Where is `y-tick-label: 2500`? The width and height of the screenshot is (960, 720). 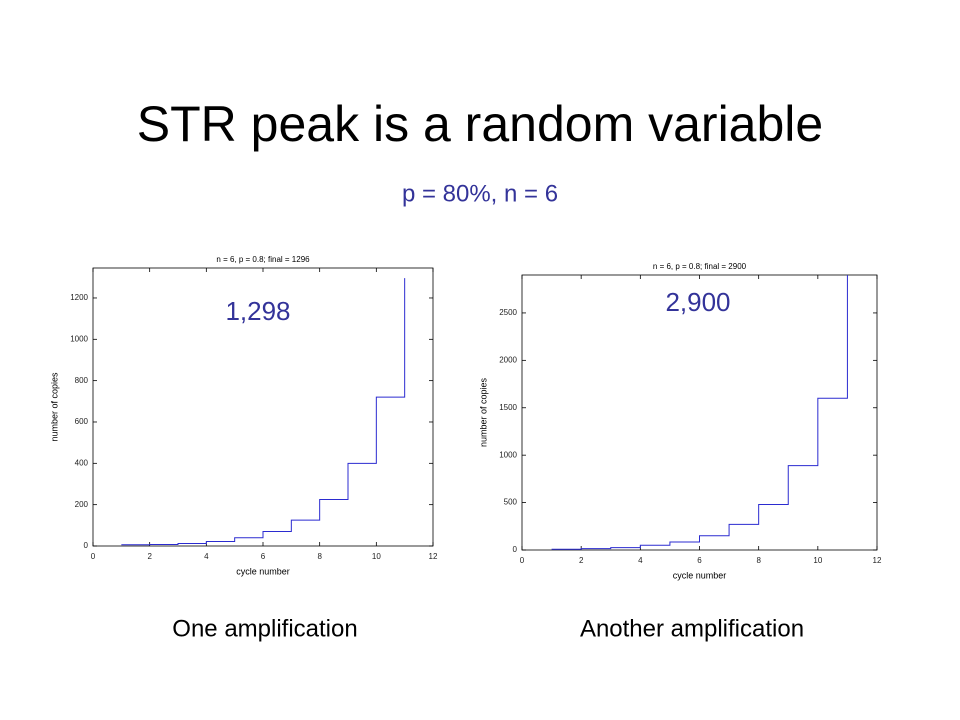 y-tick-label: 2500 is located at coordinates (508, 312).